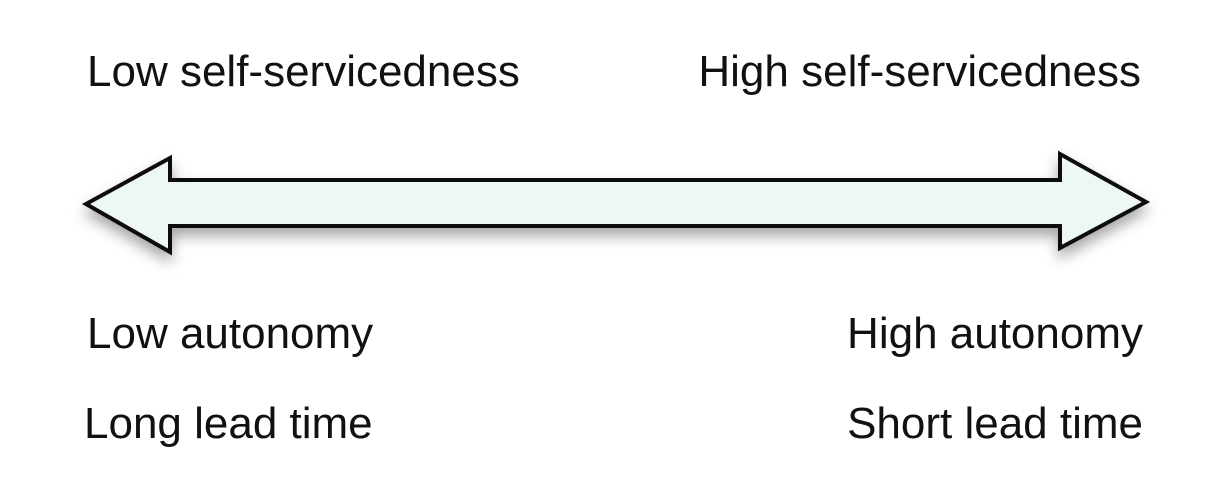 This screenshot has width=1229, height=491. I want to click on right-top-label: High self-servicedness, so click(919, 71).